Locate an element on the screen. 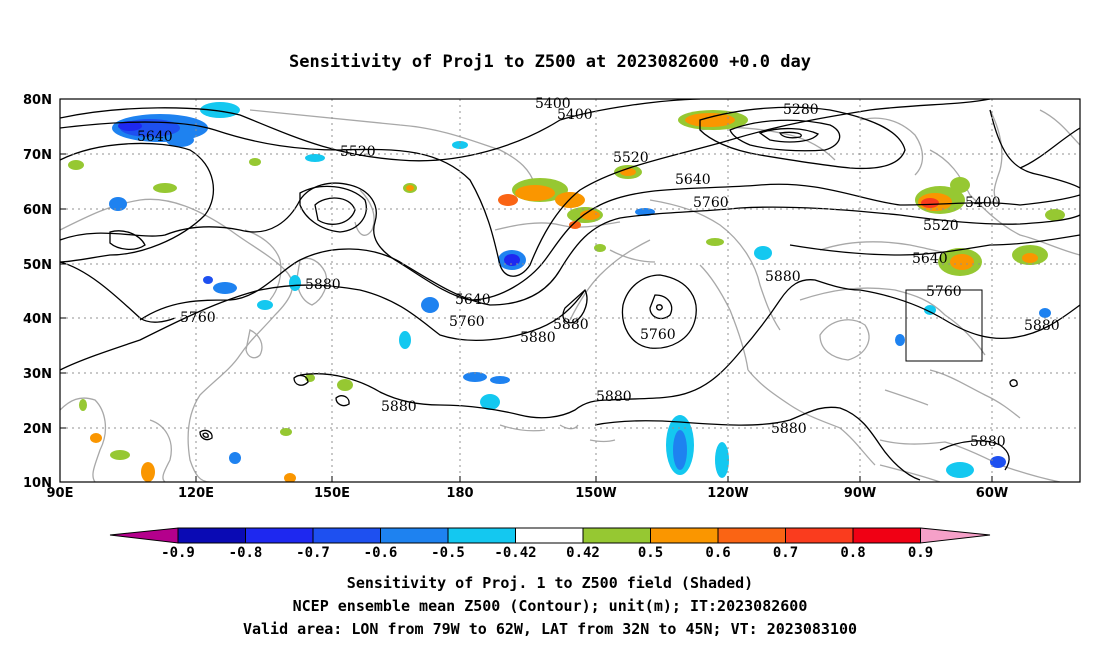 This screenshot has width=1100, height=650. latitude-labels: 80N 70N 60N 50N 40N 30N 20N 10N is located at coordinates (37, 292).